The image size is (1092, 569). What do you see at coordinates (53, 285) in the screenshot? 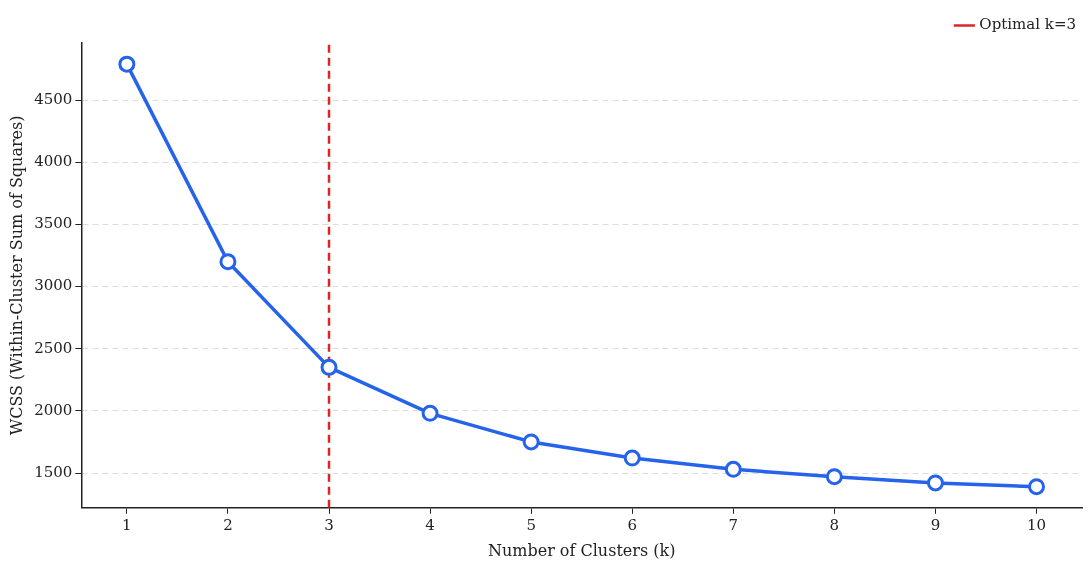
I see `y-tick-label: 3000` at bounding box center [53, 285].